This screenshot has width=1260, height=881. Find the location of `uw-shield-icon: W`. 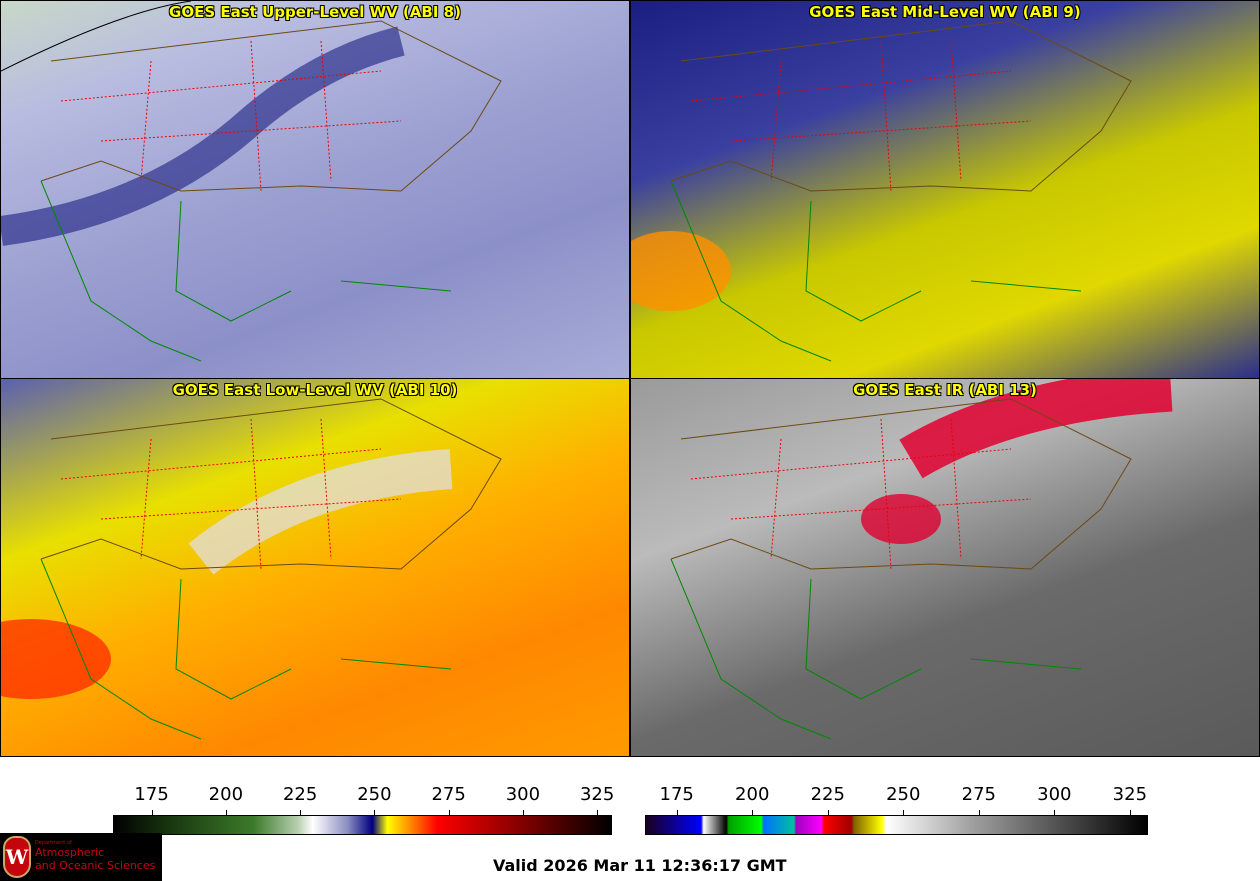

uw-shield-icon: W is located at coordinates (17, 857).